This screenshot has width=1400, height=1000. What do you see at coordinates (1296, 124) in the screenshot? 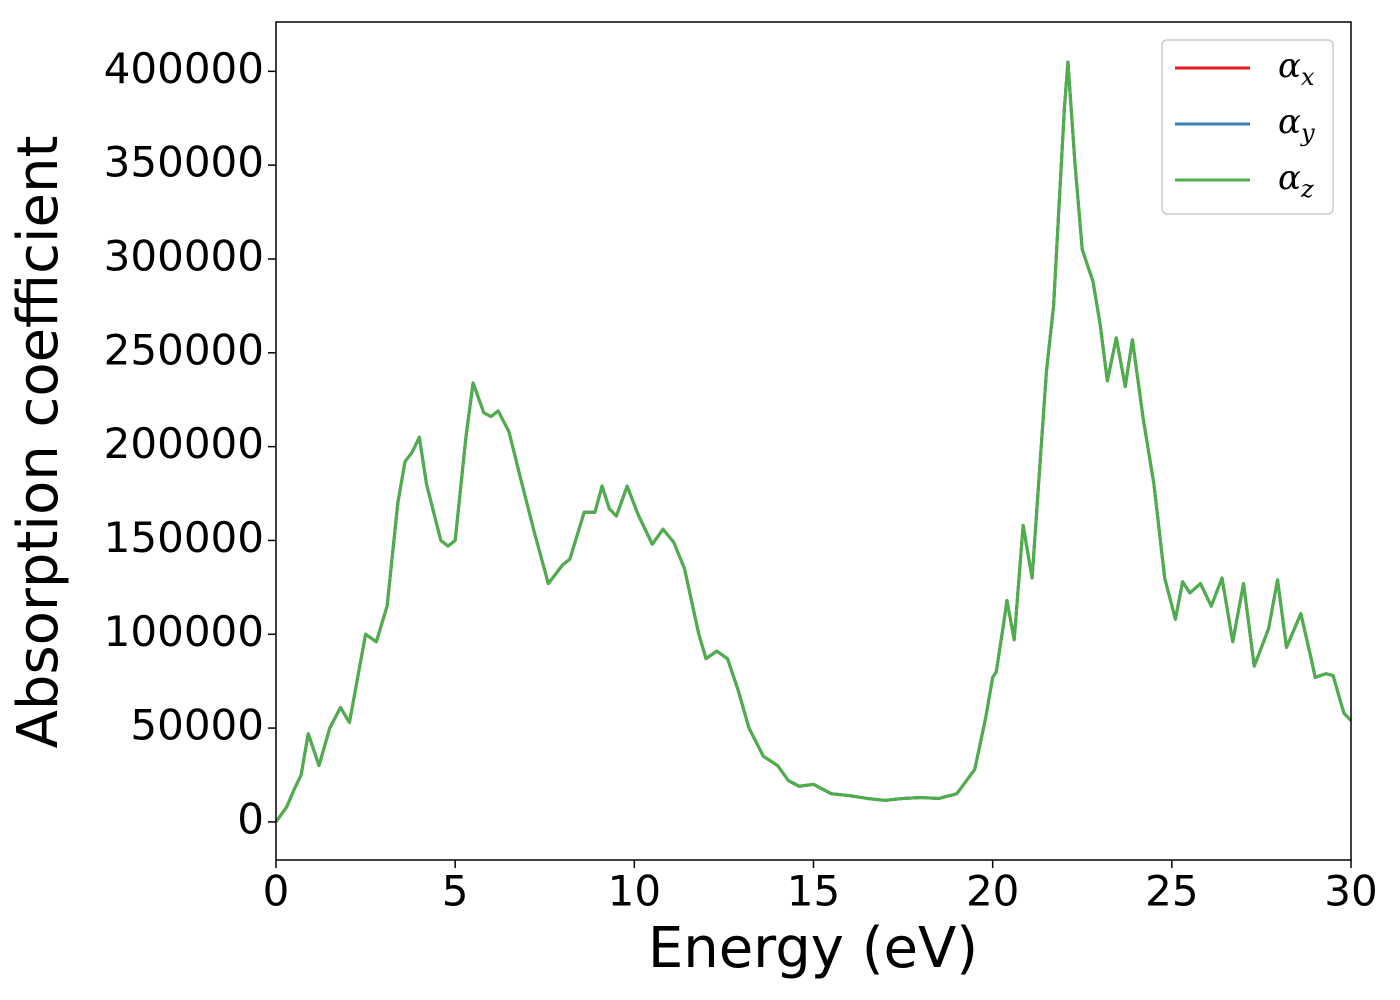
I see `legend-label: αy` at bounding box center [1296, 124].